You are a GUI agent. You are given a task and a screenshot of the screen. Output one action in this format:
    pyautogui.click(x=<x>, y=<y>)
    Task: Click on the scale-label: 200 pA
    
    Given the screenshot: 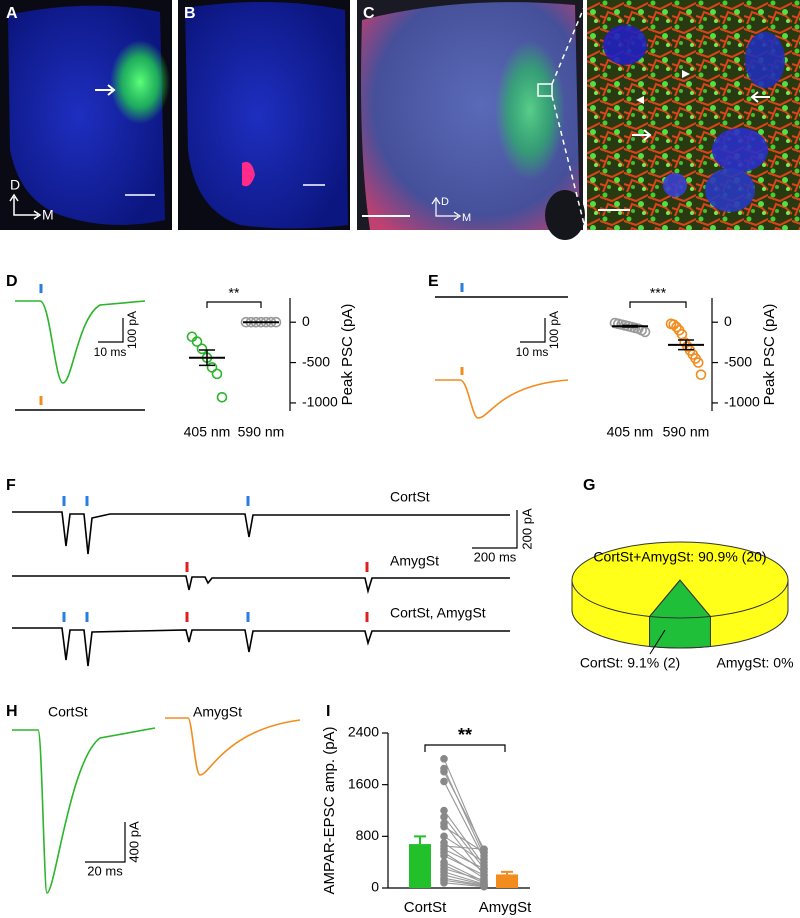 What is the action you would take?
    pyautogui.click(x=526, y=529)
    